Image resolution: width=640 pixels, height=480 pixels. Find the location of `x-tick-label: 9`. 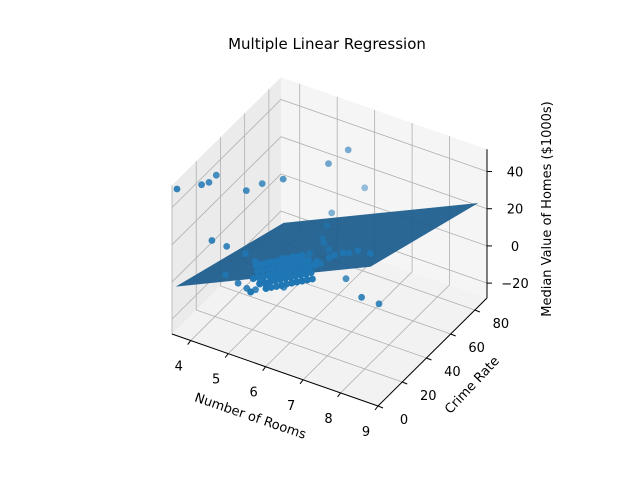

x-tick-label: 9 is located at coordinates (366, 432).